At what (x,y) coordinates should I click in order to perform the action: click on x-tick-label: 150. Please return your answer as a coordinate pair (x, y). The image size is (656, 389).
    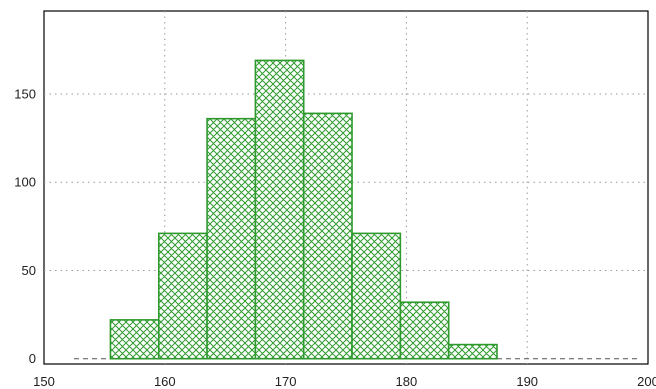
    Looking at the image, I should click on (44, 381).